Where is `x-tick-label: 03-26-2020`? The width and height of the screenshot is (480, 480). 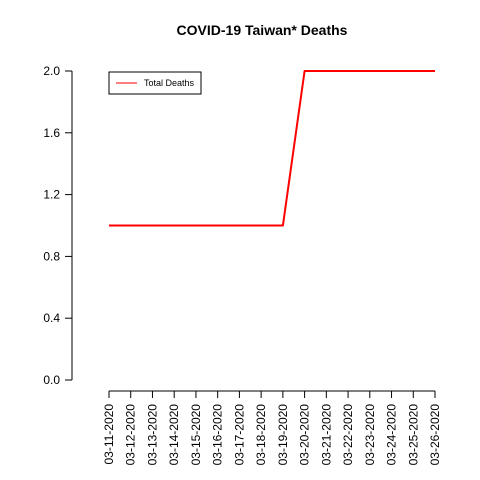 x-tick-label: 03-26-2020 is located at coordinates (435, 435).